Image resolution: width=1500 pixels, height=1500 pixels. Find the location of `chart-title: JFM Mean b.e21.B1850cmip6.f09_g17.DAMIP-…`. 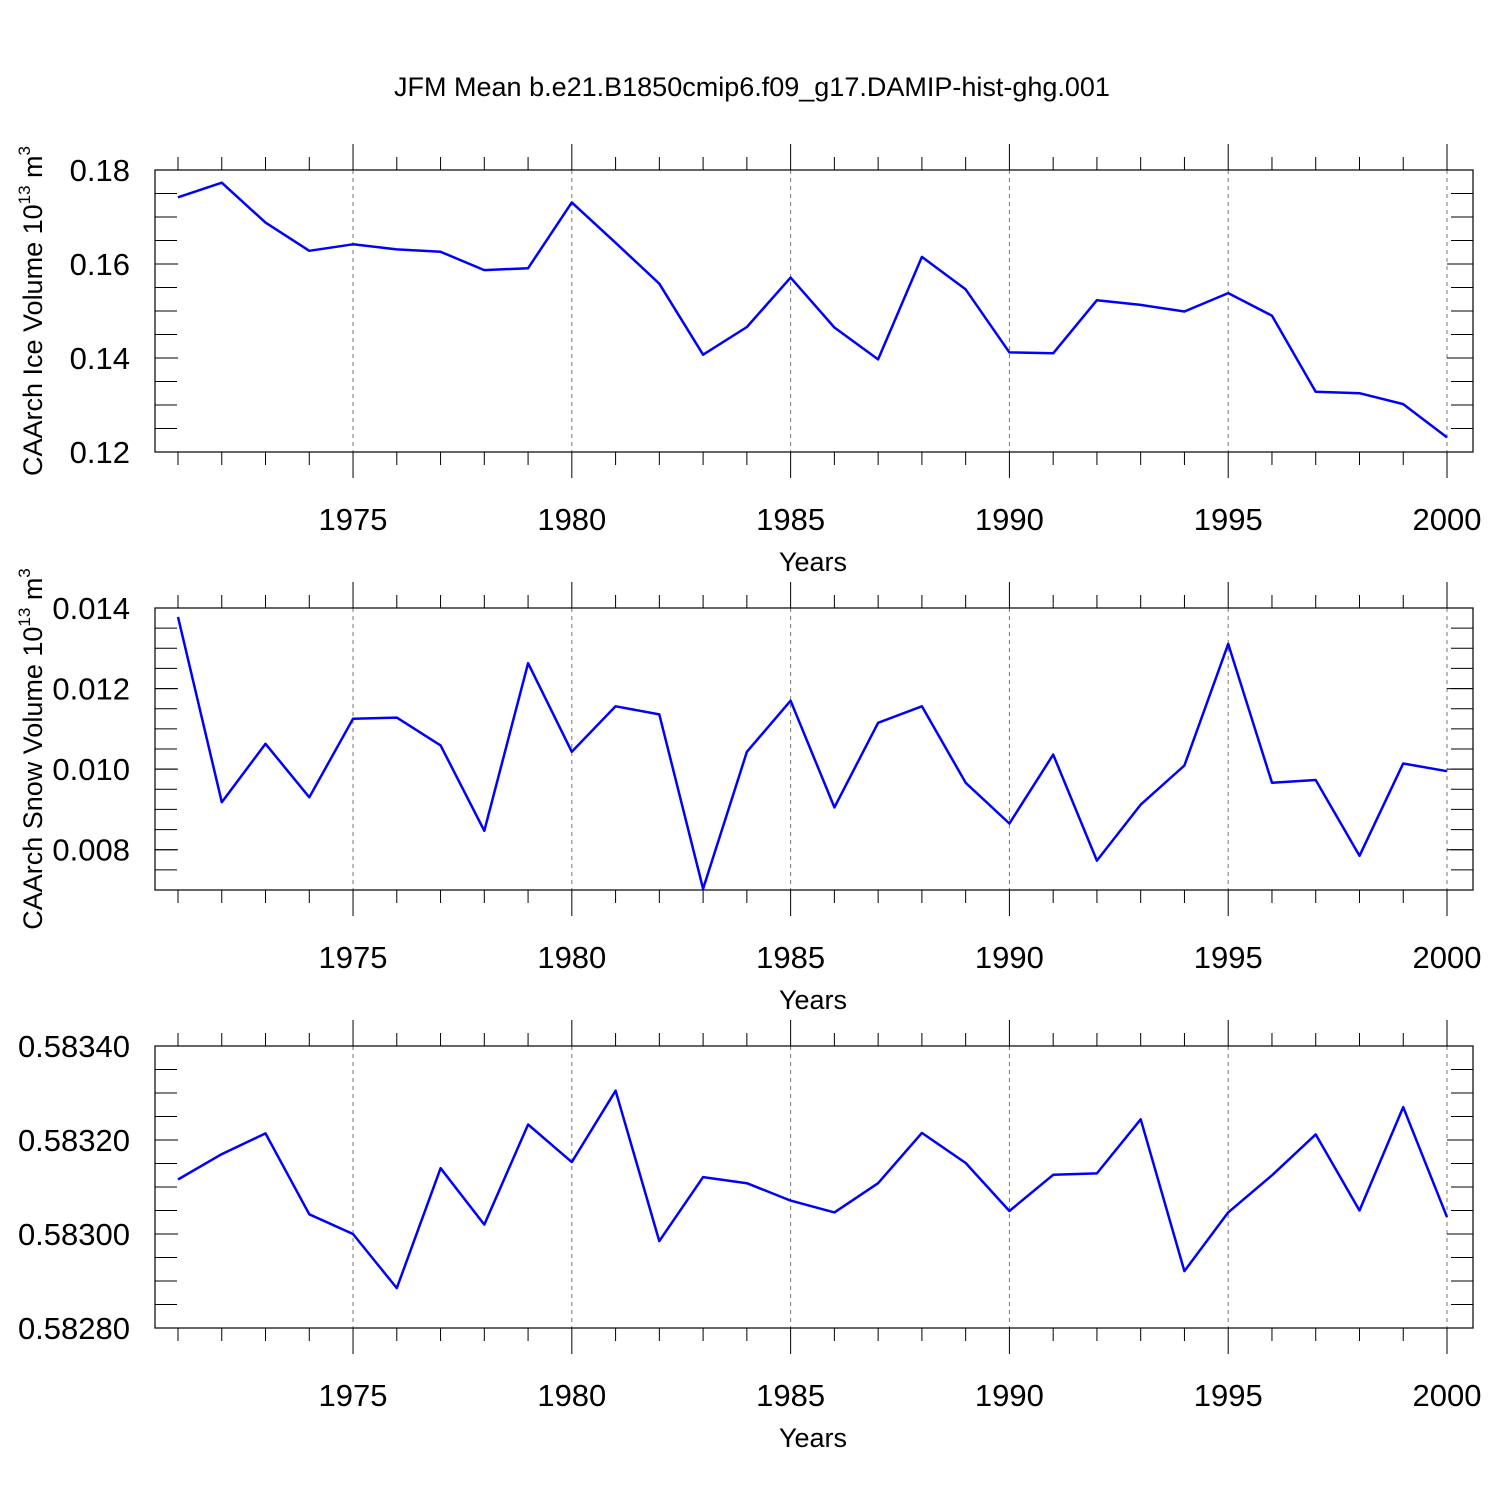

chart-title: JFM Mean b.e21.B1850cmip6.f09_g17.DAMIP-… is located at coordinates (752, 87).